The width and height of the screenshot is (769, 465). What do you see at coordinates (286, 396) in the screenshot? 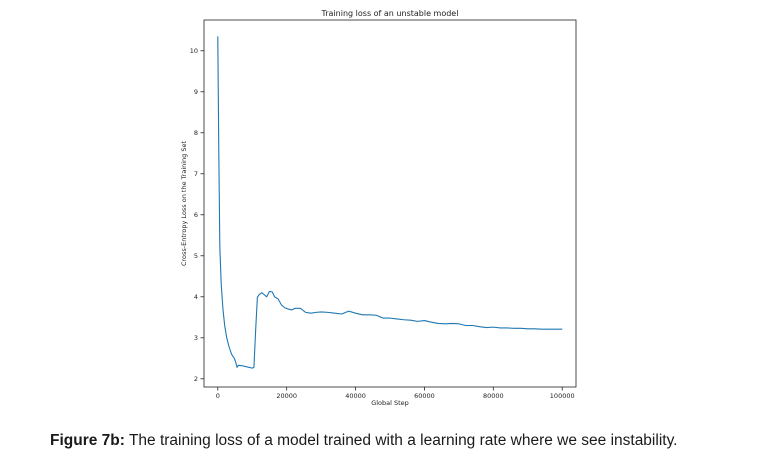
I see `x-tick-label: 20000` at bounding box center [286, 396].